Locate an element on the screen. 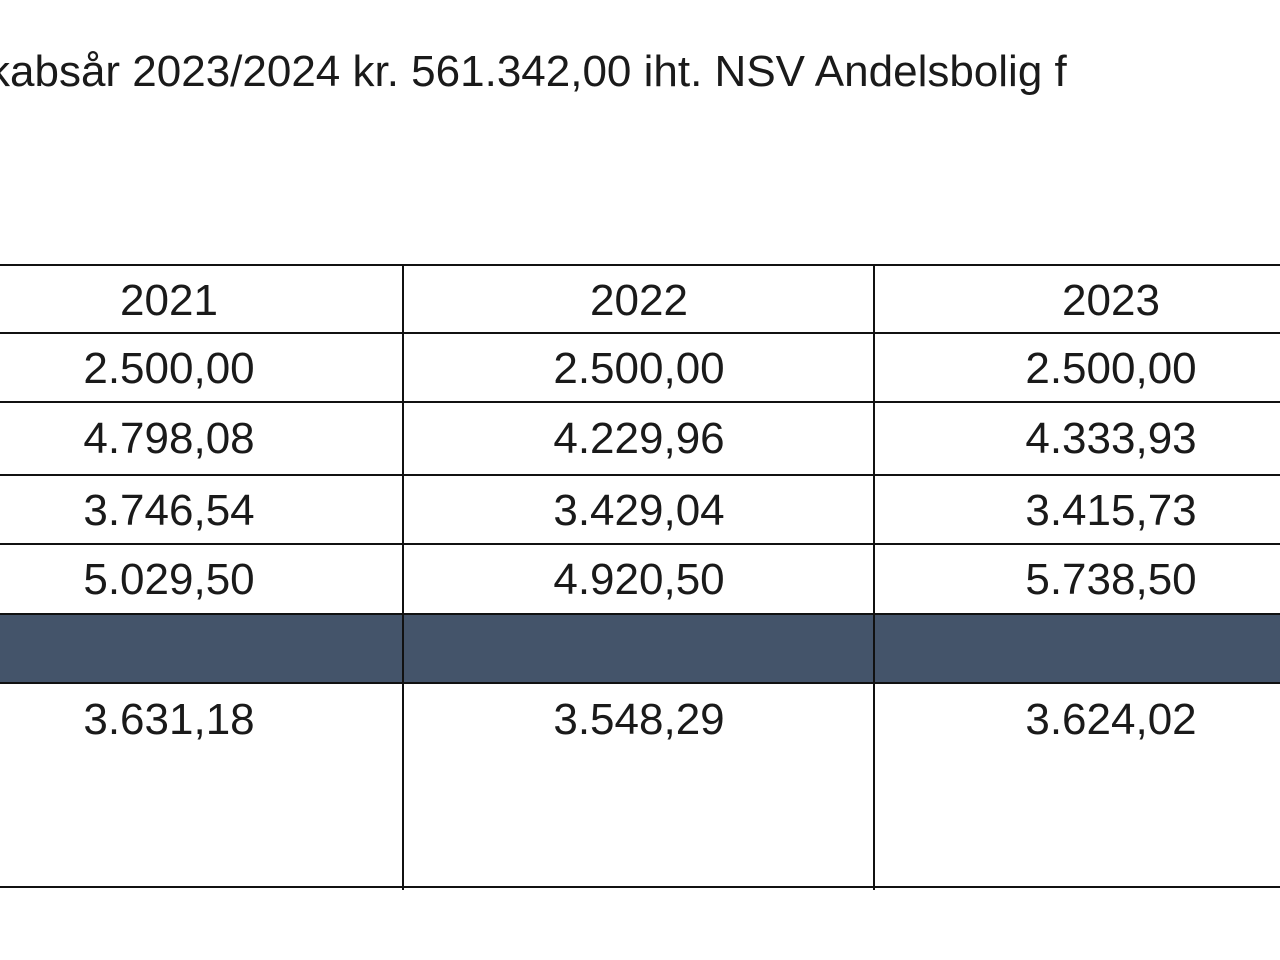  table-cell: 5.029,50 is located at coordinates (169, 579).